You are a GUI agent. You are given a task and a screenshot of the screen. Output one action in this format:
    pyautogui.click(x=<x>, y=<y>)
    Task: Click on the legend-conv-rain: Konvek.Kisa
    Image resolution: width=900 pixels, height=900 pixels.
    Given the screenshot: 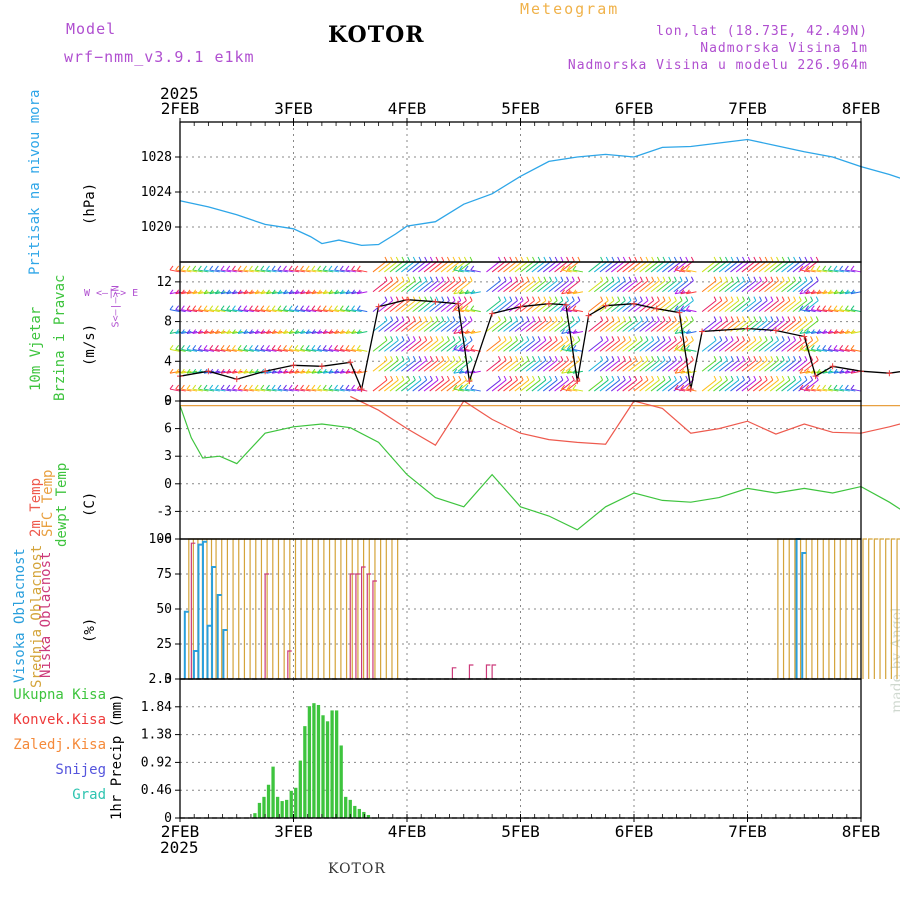 What is the action you would take?
    pyautogui.click(x=59, y=720)
    